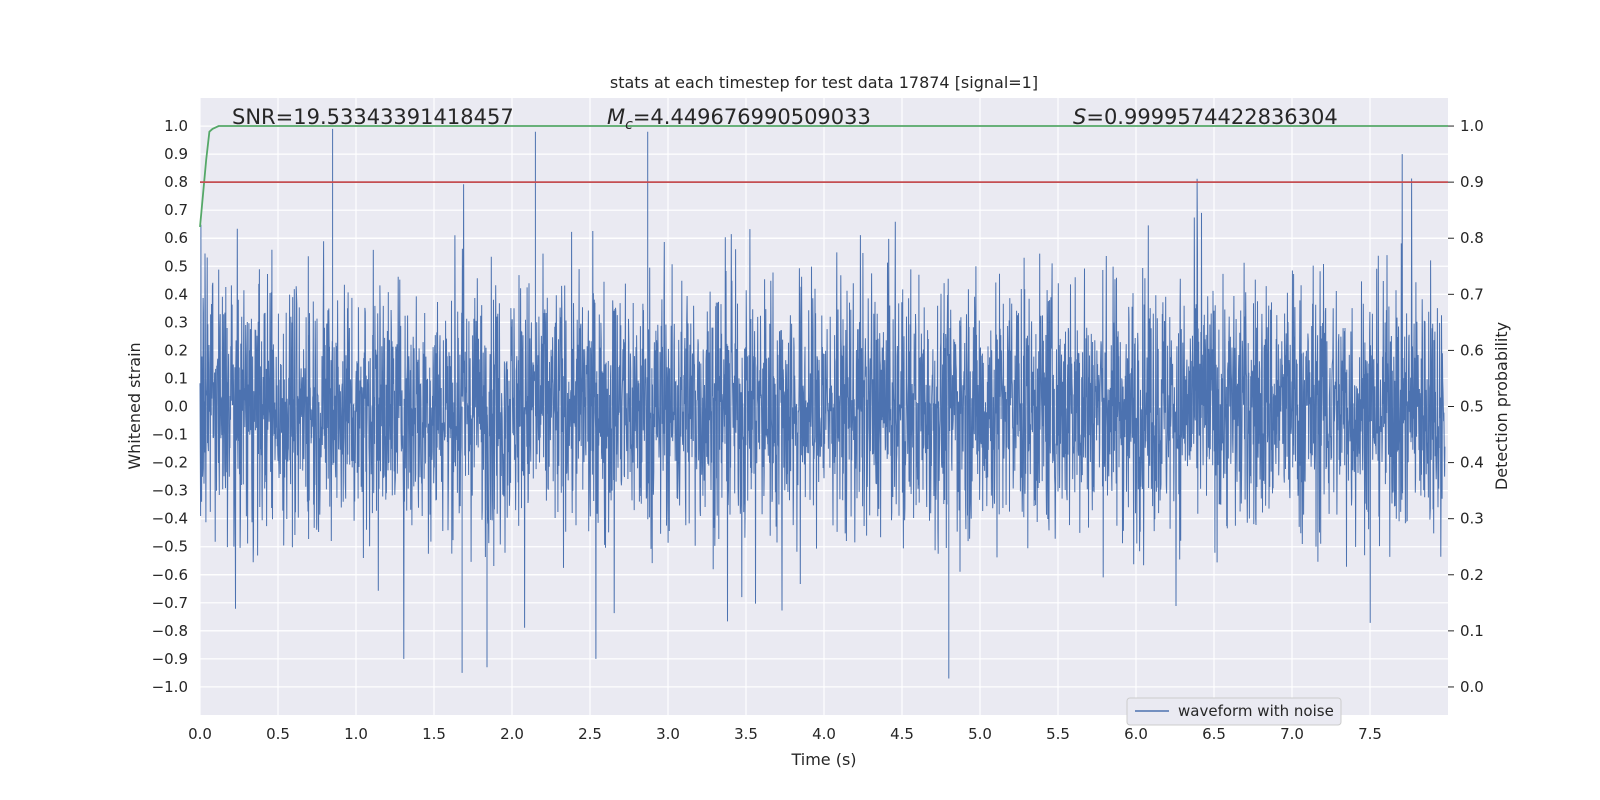 Image resolution: width=1600 pixels, height=800 pixels. I want to click on x-axis-label: Time (s), so click(823, 759).